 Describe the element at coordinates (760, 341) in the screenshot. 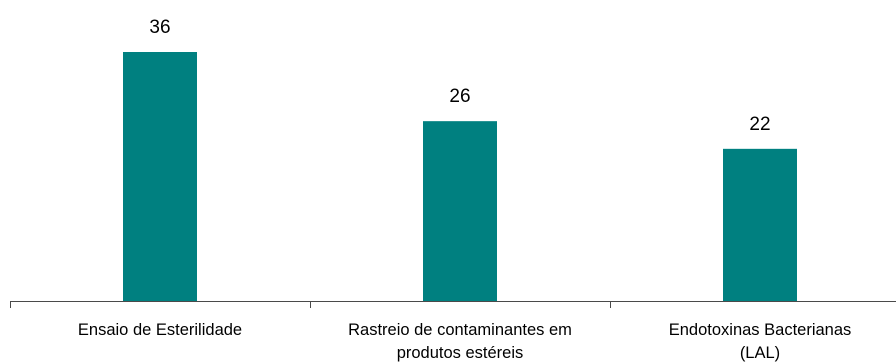

I see `category-label: Endotoxinas Bacterianas (LAL)` at that location.